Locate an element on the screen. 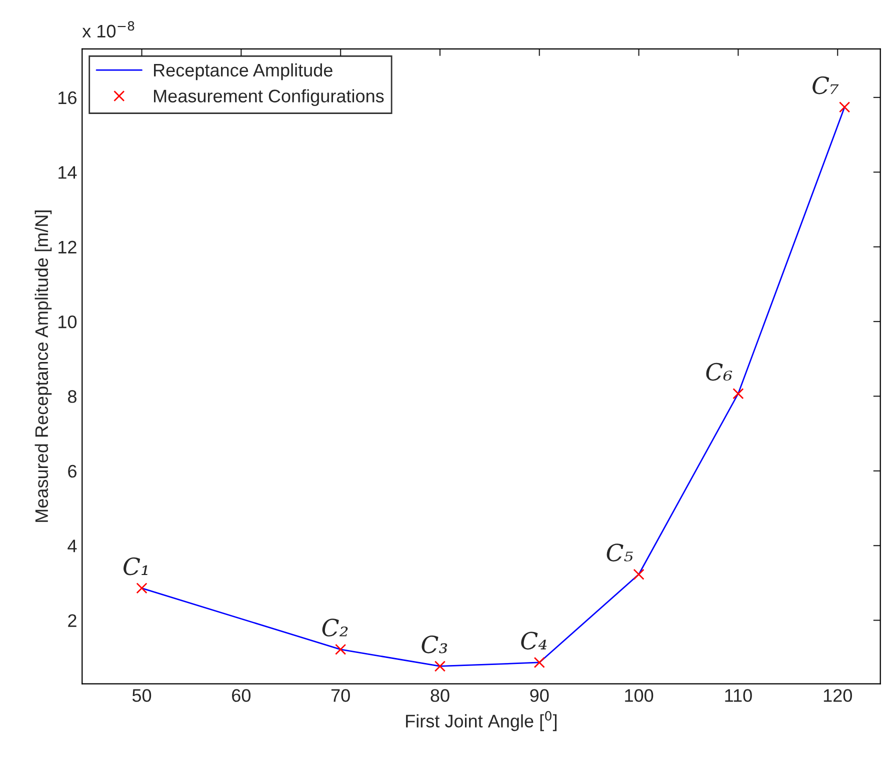 Image resolution: width=883 pixels, height=764 pixels. x-tick-label: 90 is located at coordinates (539, 695).